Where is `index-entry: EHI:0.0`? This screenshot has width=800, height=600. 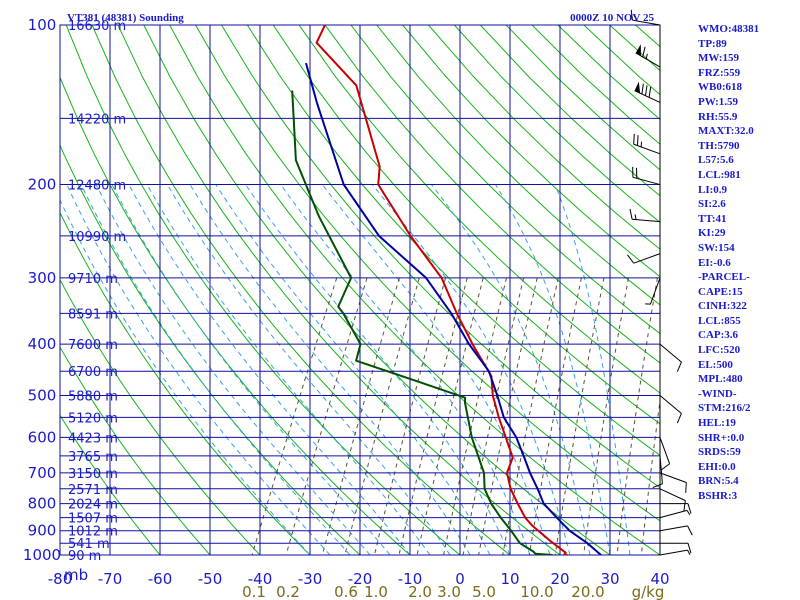
index-entry: EHI:0.0 is located at coordinates (717, 466).